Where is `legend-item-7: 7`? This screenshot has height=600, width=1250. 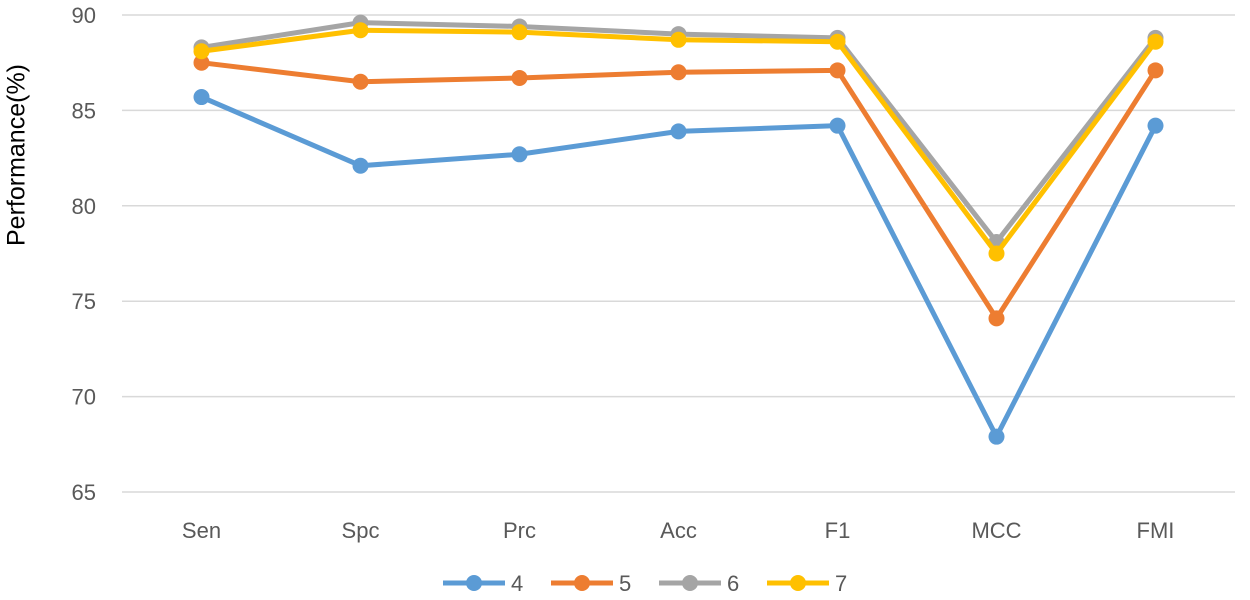
legend-item-7: 7 is located at coordinates (807, 583).